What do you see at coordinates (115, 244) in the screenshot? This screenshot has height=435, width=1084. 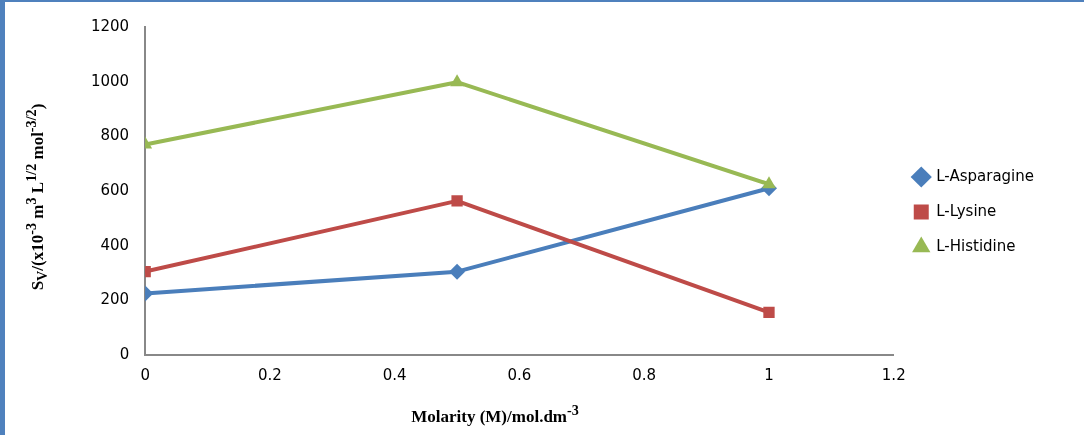 I see `y-tick-label: 400` at bounding box center [115, 244].